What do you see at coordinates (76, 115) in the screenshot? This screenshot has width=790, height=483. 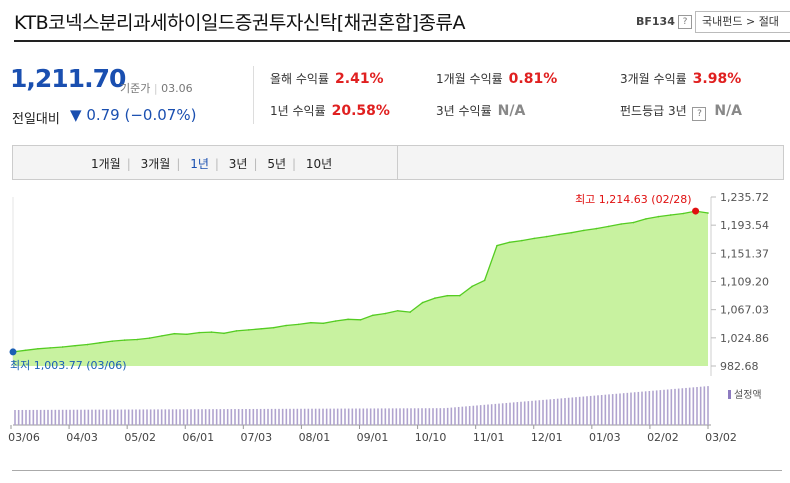 I see `down-arrow-icon: ▼` at bounding box center [76, 115].